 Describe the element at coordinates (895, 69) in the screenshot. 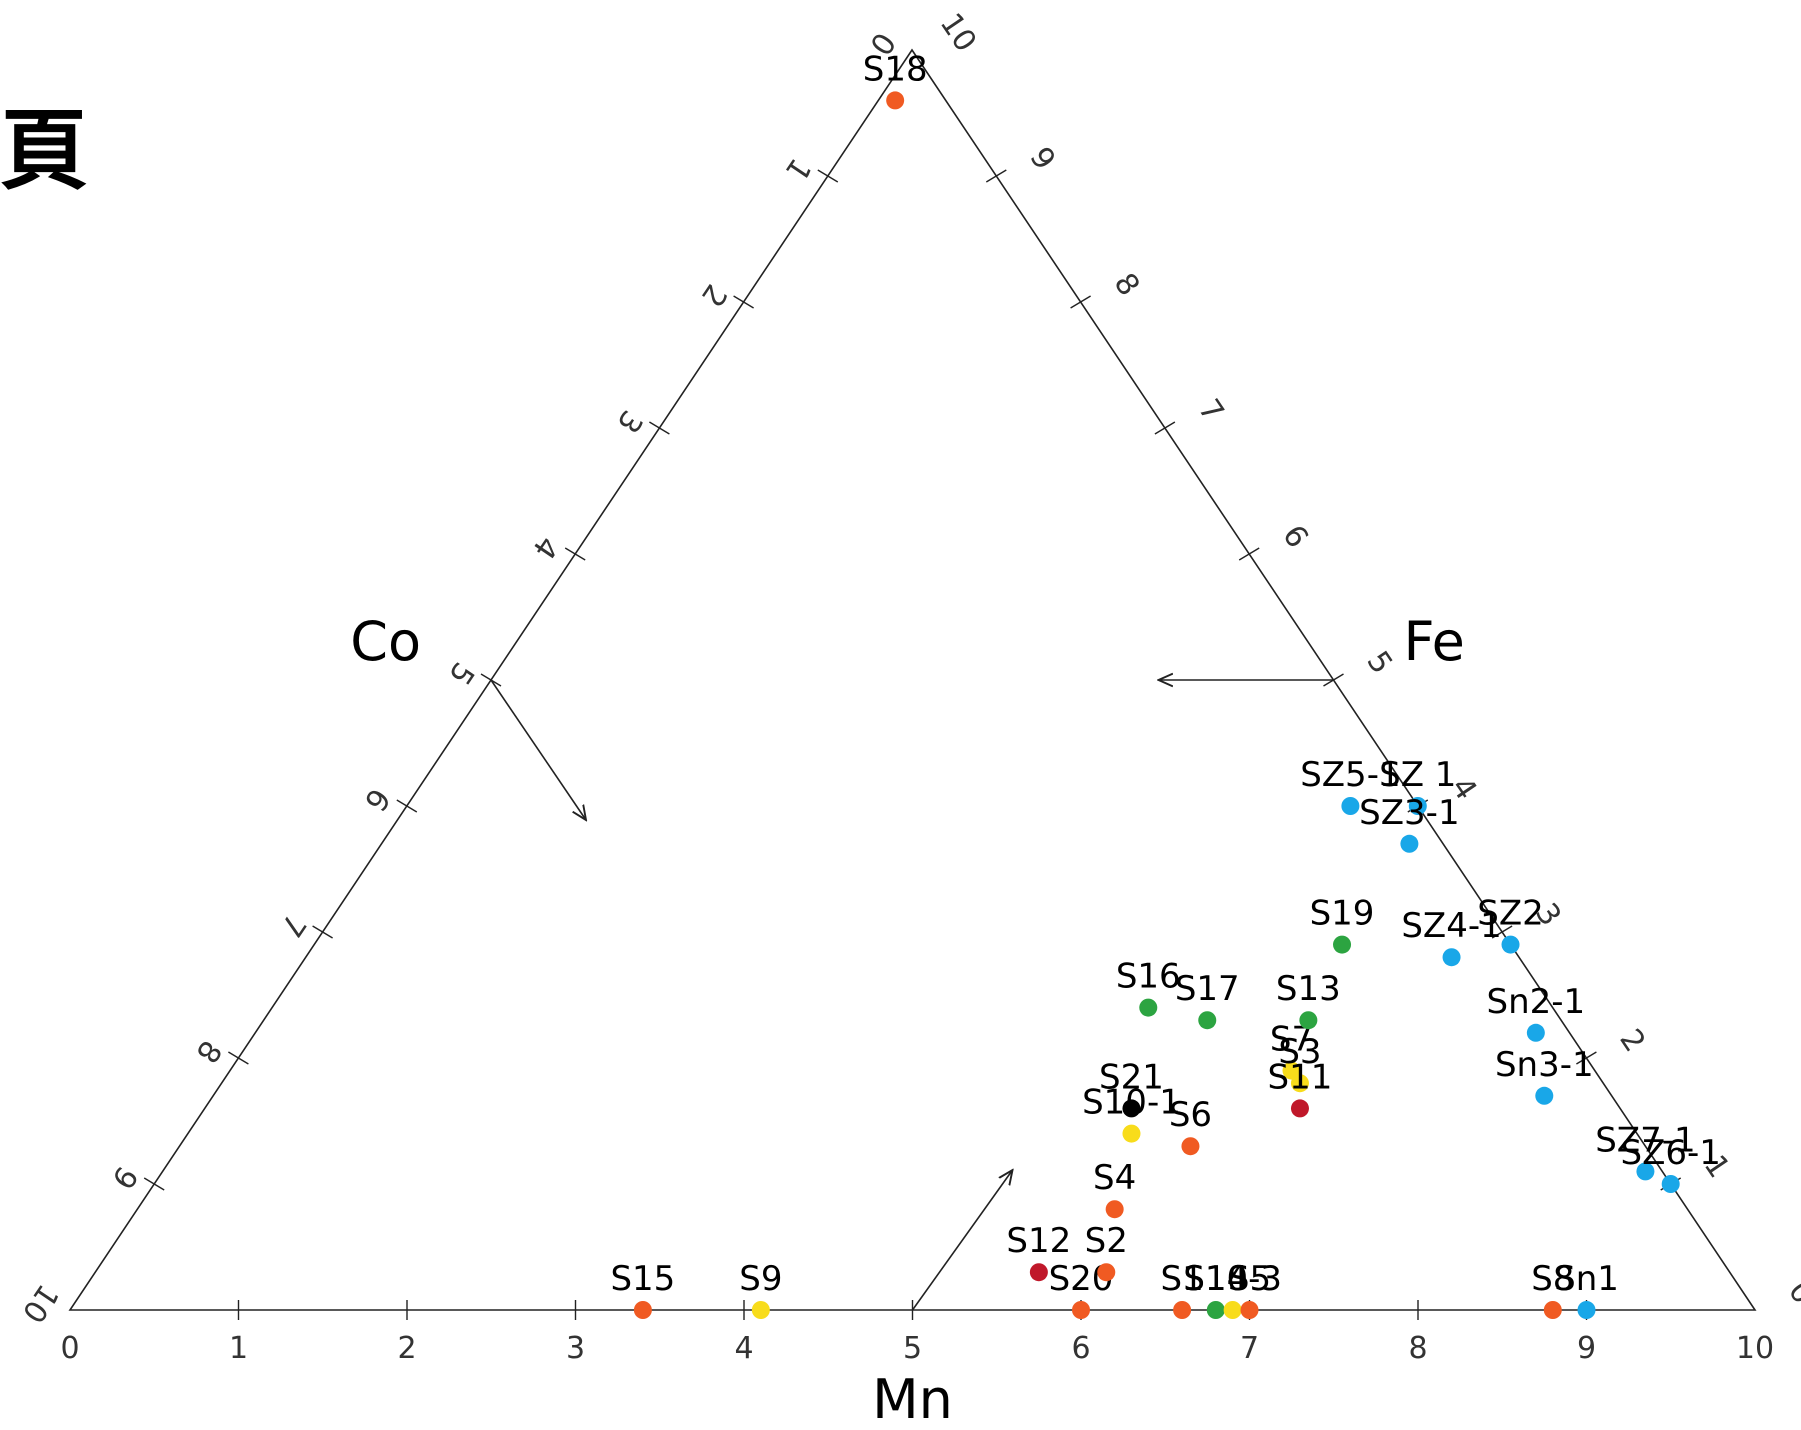

I see `point-label: S18` at that location.